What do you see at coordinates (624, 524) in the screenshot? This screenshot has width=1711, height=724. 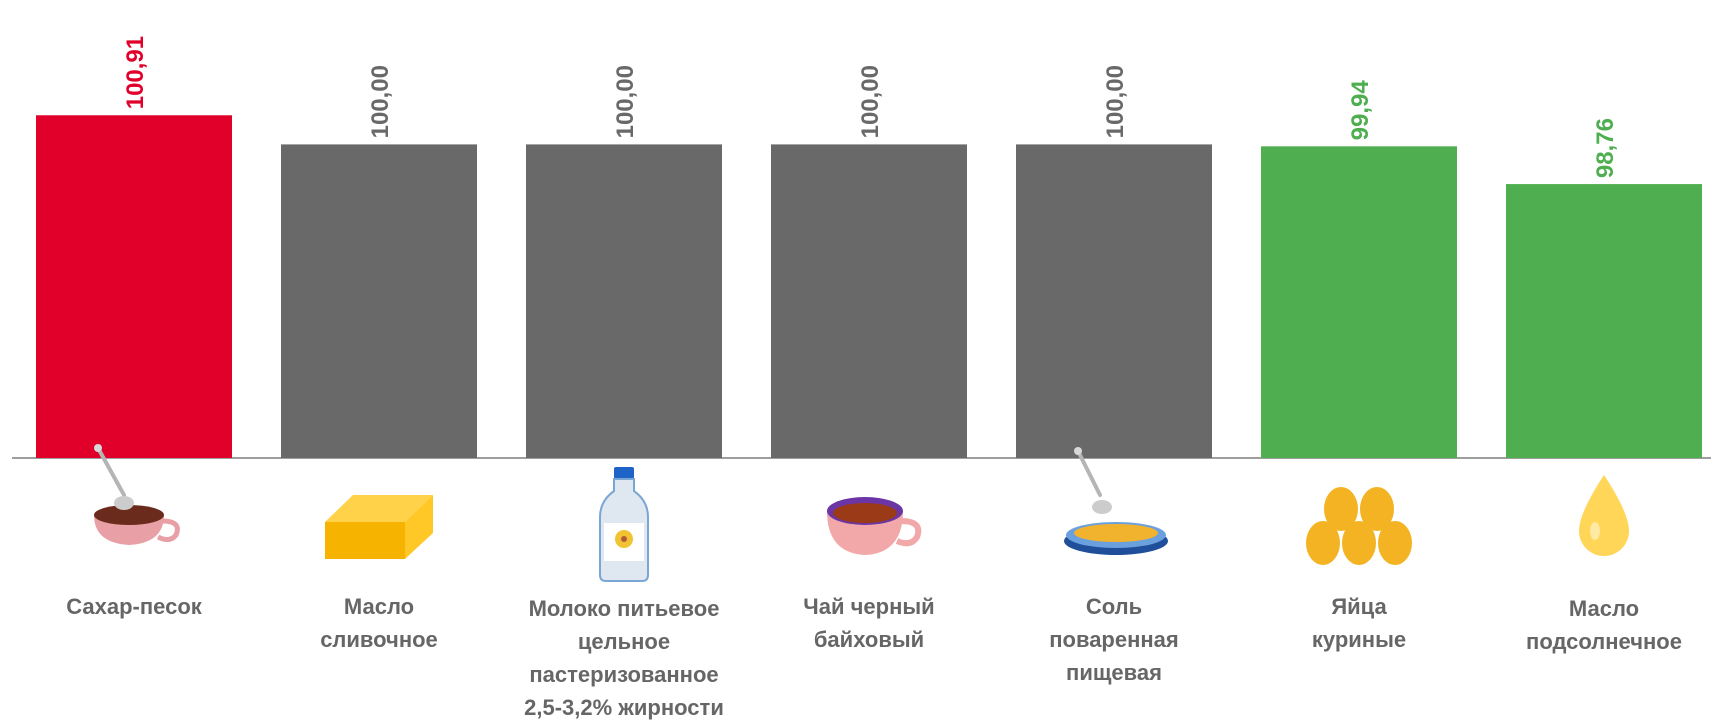 I see `milk-bottle-icon` at bounding box center [624, 524].